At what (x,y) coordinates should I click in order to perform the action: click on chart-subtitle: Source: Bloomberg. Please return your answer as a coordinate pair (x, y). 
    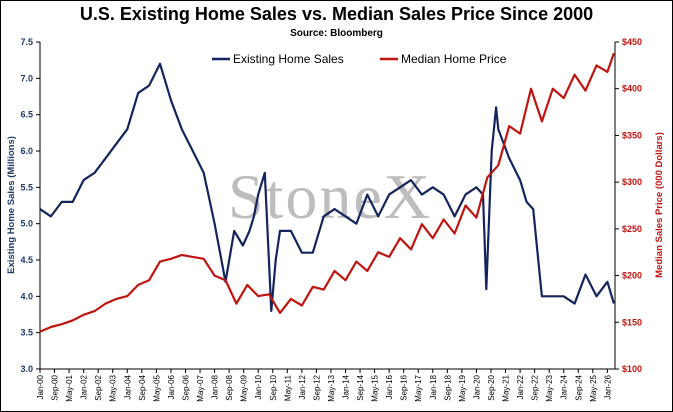
    Looking at the image, I should click on (336, 33).